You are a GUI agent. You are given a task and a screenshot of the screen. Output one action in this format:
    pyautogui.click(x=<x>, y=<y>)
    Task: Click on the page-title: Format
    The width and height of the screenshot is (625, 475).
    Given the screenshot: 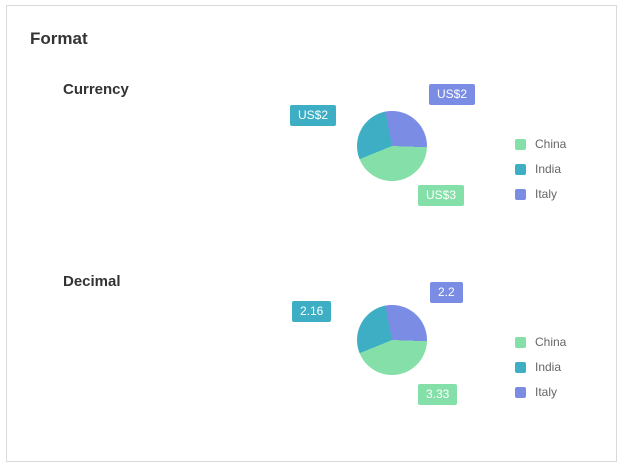 What is the action you would take?
    pyautogui.click(x=59, y=38)
    